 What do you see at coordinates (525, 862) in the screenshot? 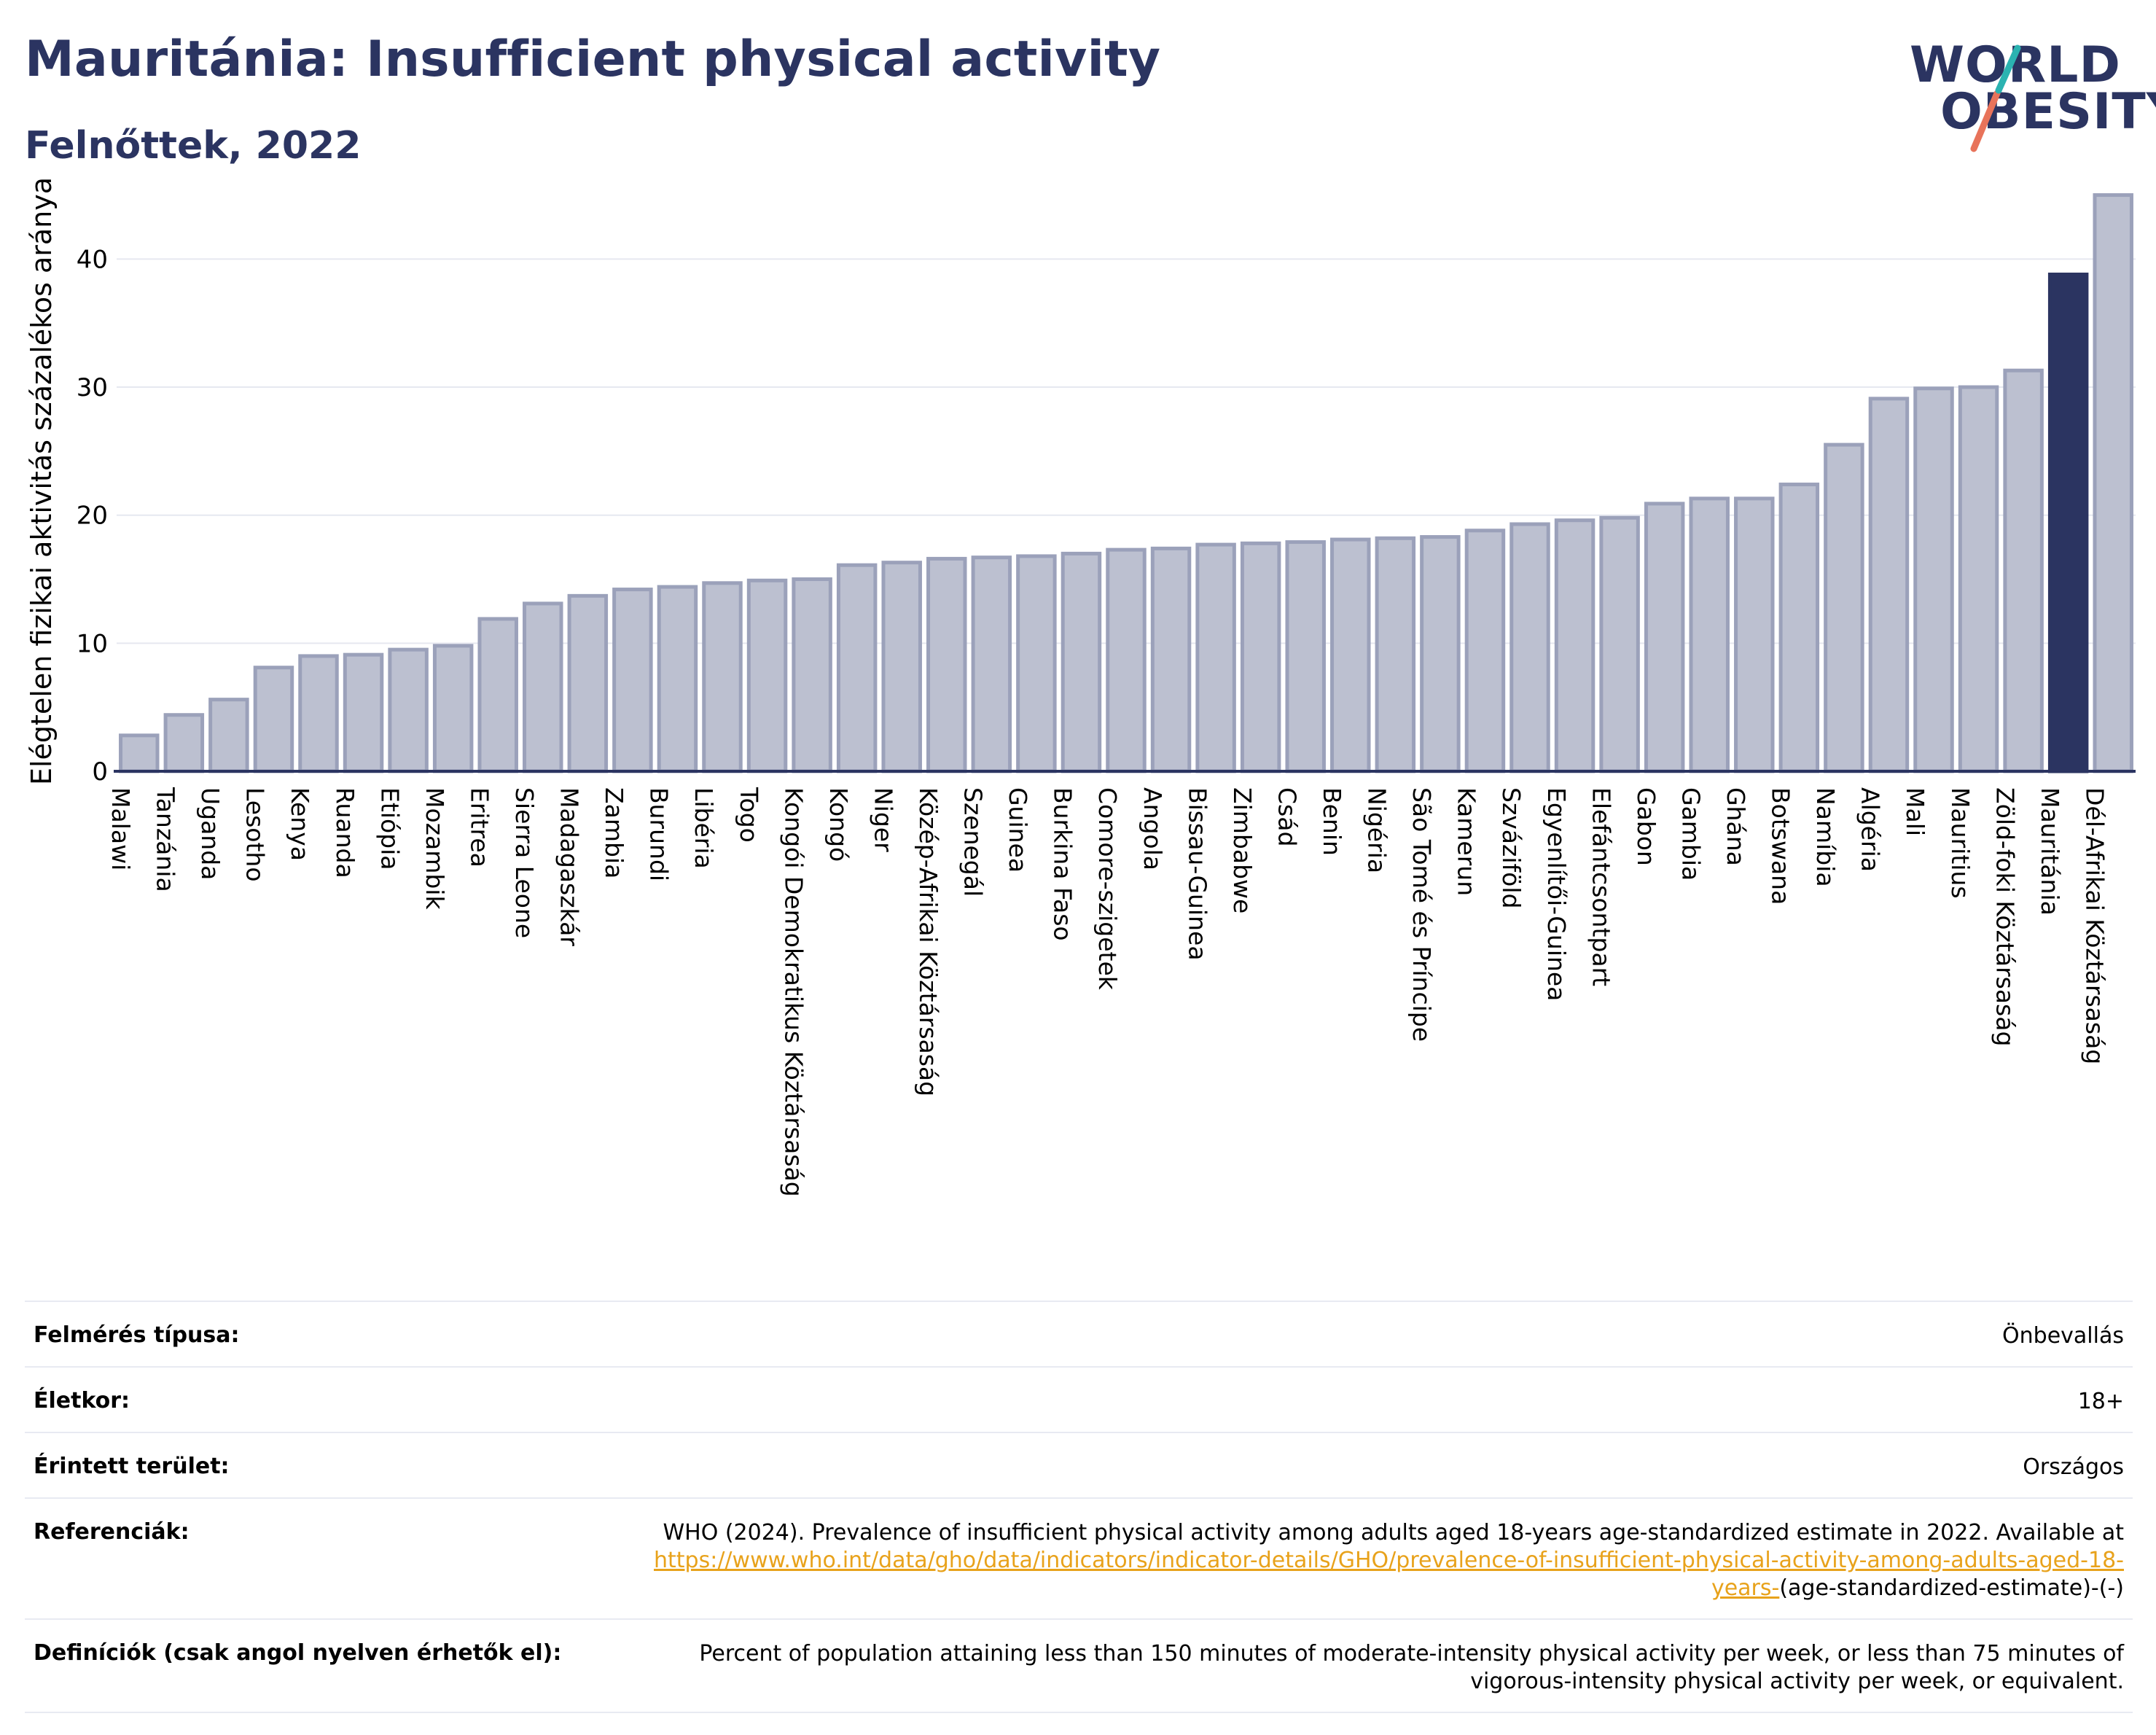
I see `x-tick-label: Sierra Leone` at bounding box center [525, 862].